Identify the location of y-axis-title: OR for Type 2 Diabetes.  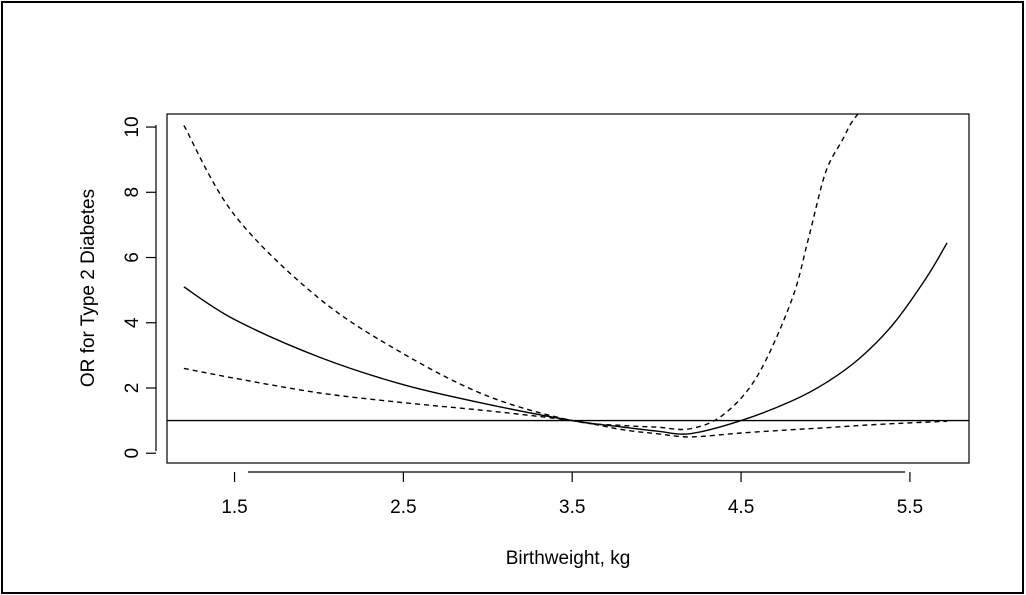
(88, 288).